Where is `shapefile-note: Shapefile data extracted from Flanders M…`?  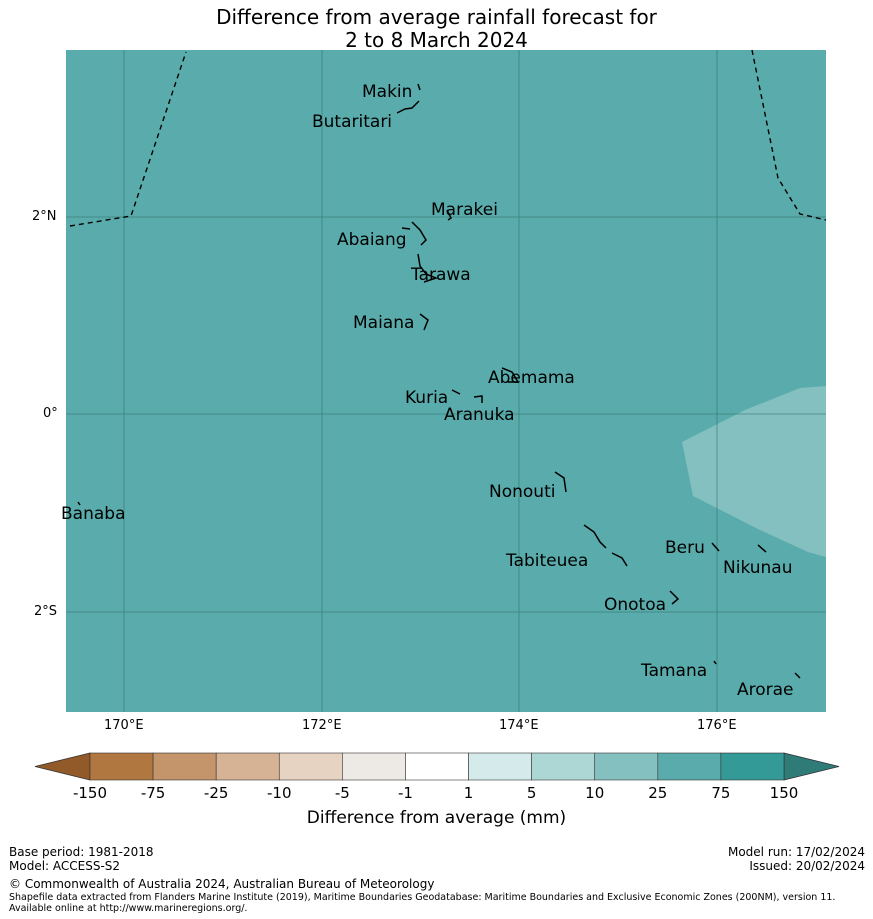
shapefile-note: Shapefile data extracted from Flanders M… is located at coordinates (422, 903).